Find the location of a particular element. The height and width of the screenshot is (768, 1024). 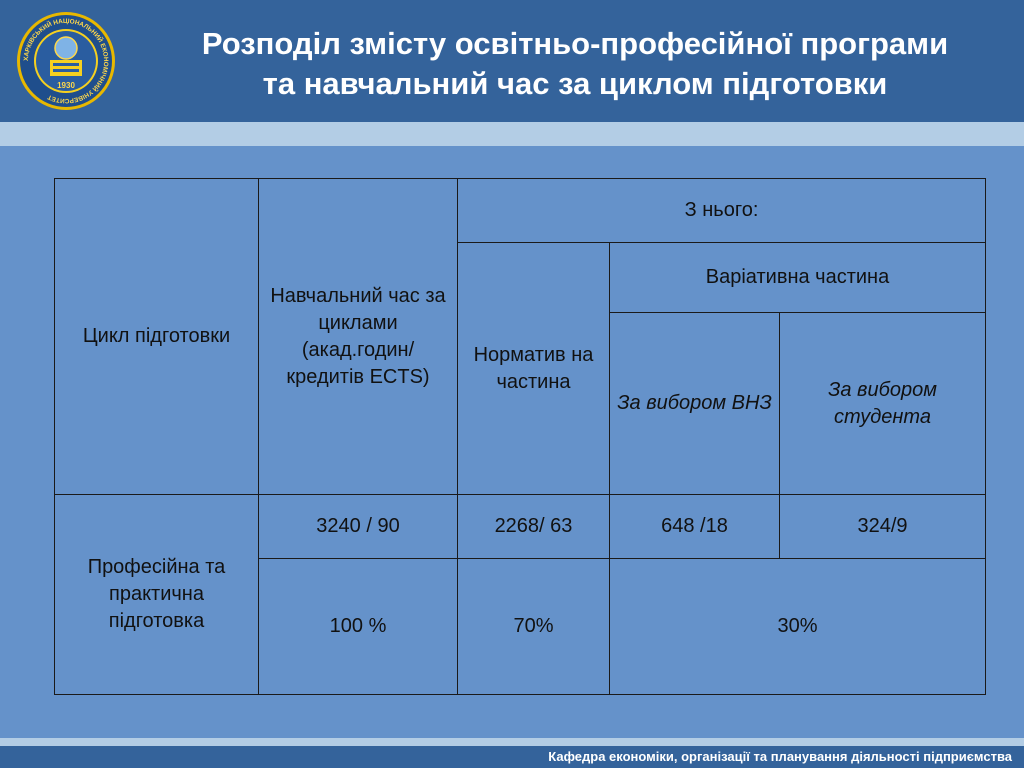

cell-by-university: 648 /18 is located at coordinates (694, 526).